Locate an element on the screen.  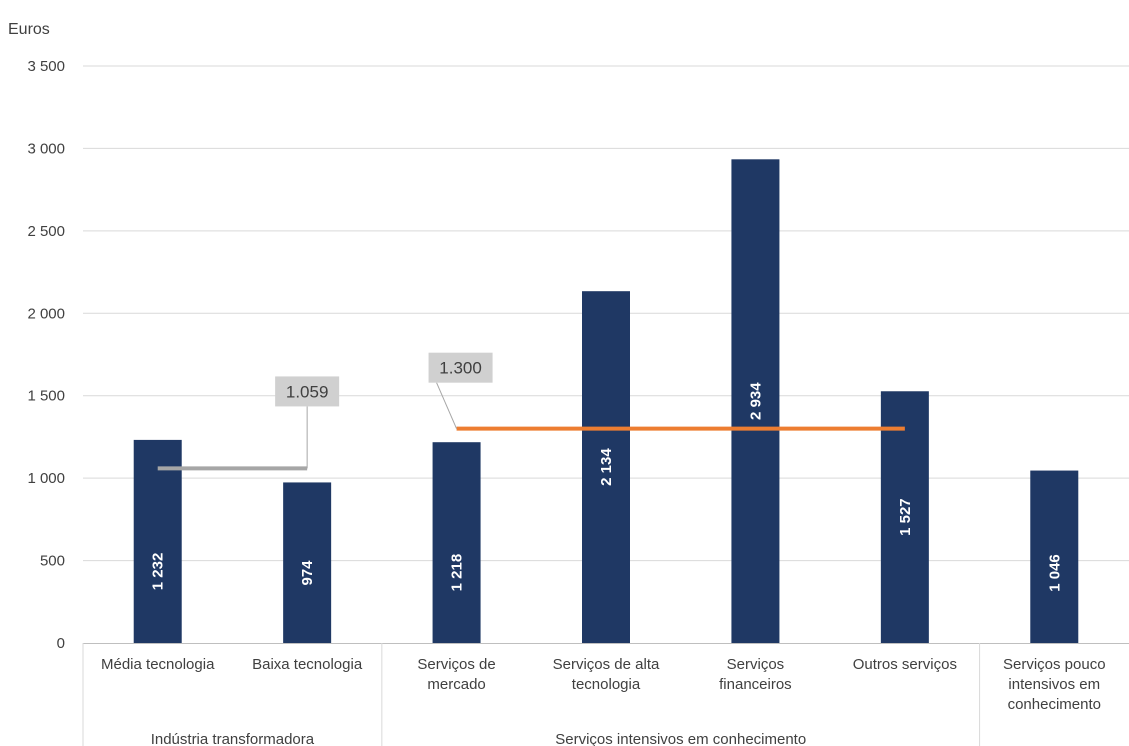
category-label: Serviços pouco is located at coordinates (1054, 664).